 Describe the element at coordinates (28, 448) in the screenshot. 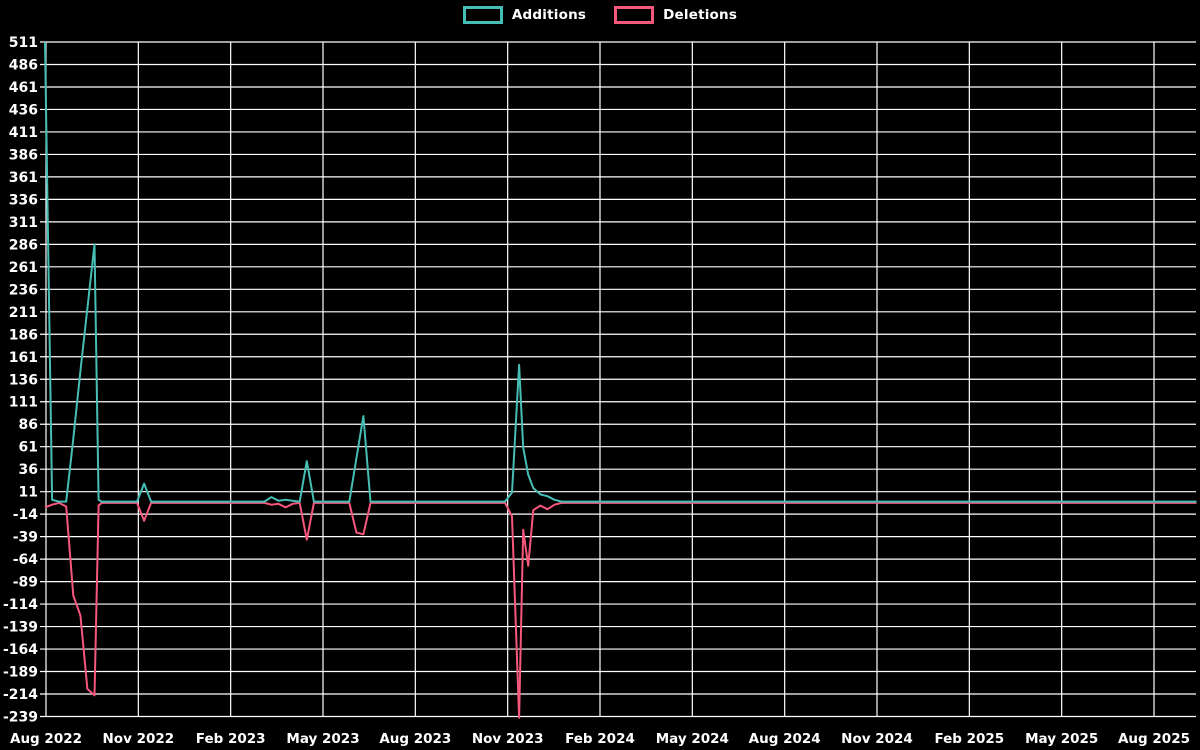

I see `y-tick-label: 61` at that location.